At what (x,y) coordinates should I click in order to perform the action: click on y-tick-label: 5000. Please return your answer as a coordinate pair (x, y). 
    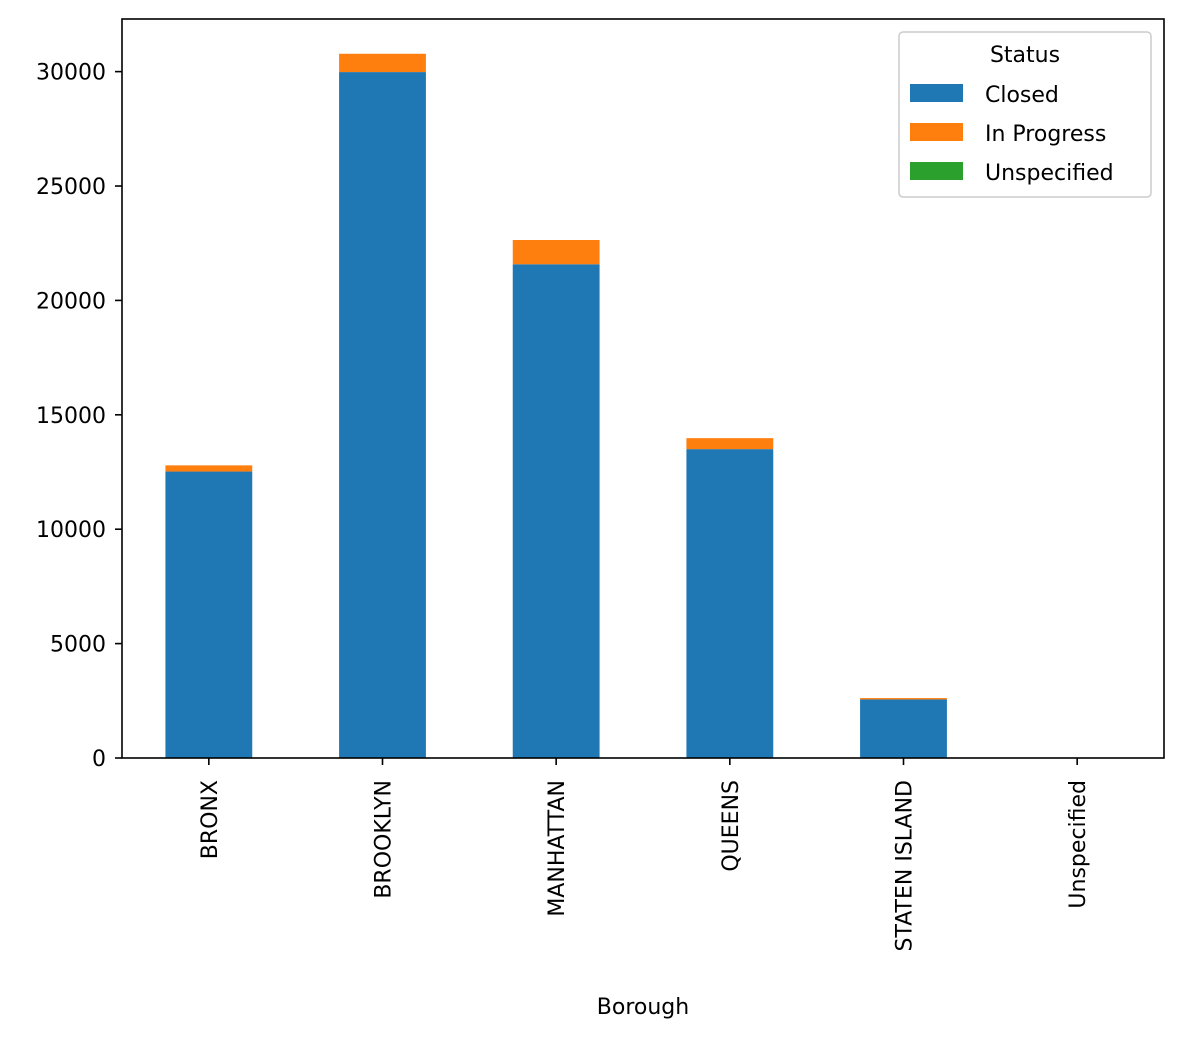
    Looking at the image, I should click on (78, 645).